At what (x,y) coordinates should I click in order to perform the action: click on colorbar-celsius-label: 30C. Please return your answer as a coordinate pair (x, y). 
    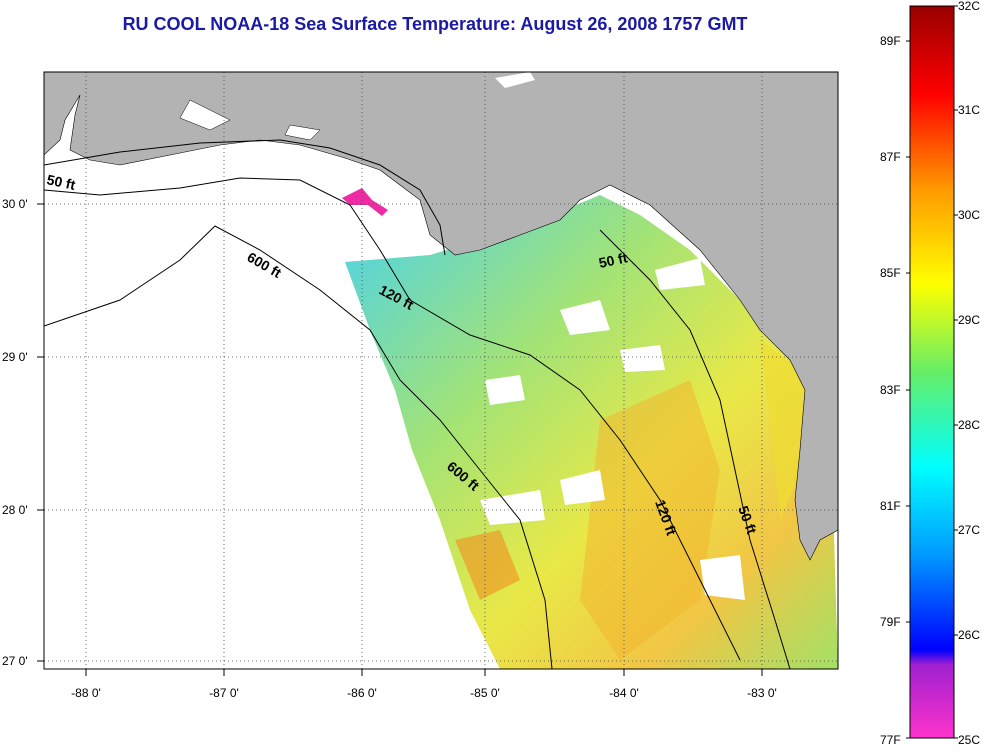
    Looking at the image, I should click on (969, 215).